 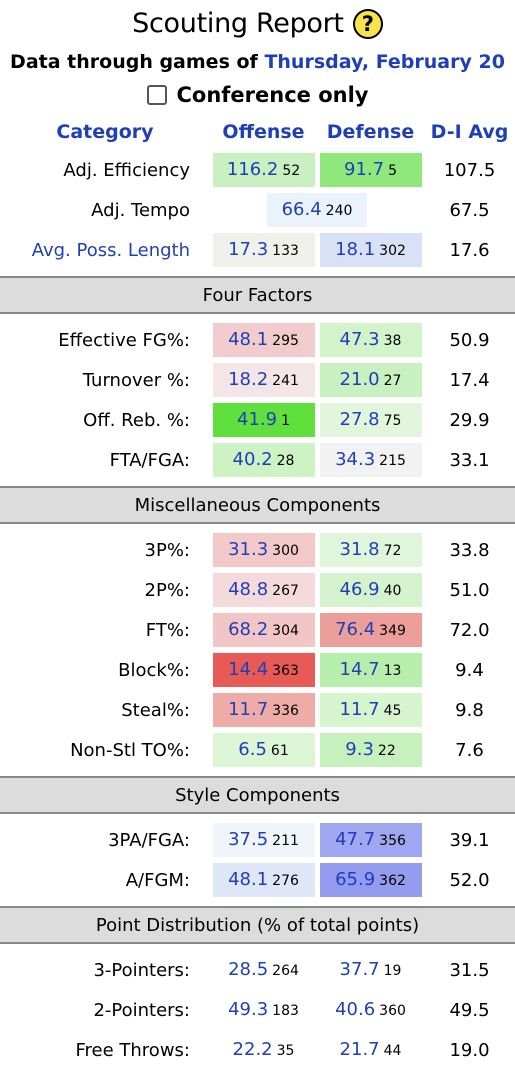 I want to click on offense-value-box: 28.5 264, so click(x=264, y=970).